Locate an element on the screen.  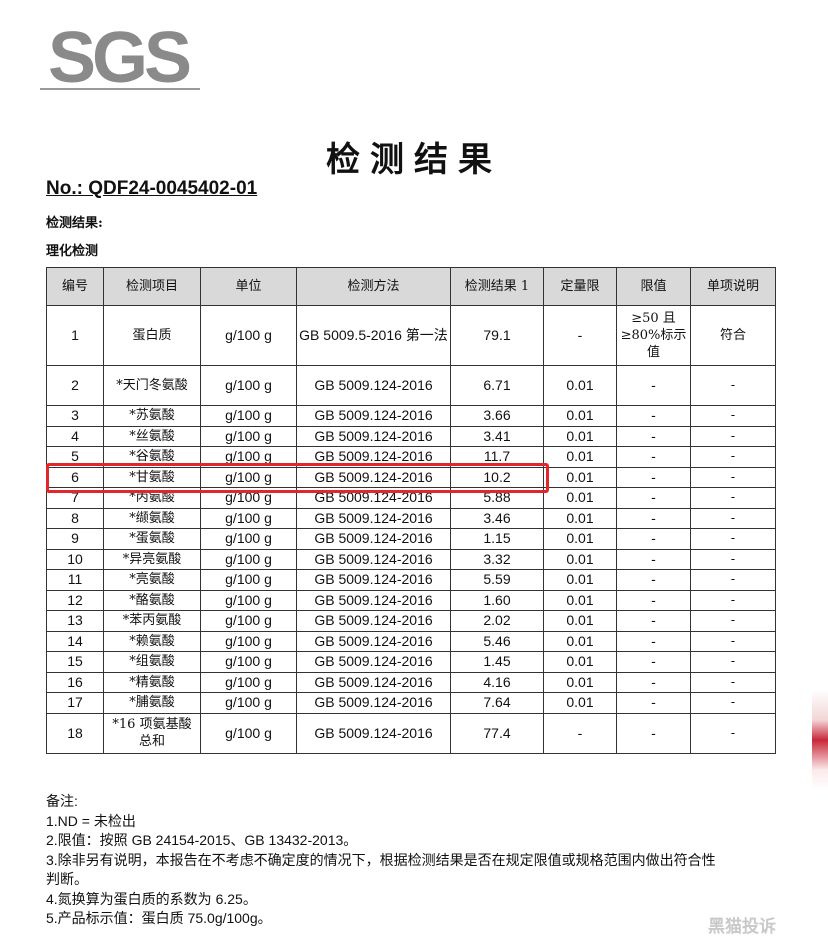
table-cell: *甘氨酸 is located at coordinates (152, 477).